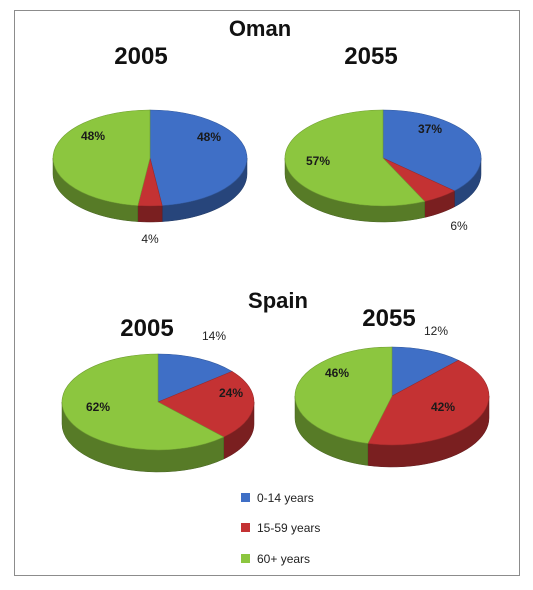 This screenshot has width=533, height=590. I want to click on data-label: 4%, so click(150, 239).